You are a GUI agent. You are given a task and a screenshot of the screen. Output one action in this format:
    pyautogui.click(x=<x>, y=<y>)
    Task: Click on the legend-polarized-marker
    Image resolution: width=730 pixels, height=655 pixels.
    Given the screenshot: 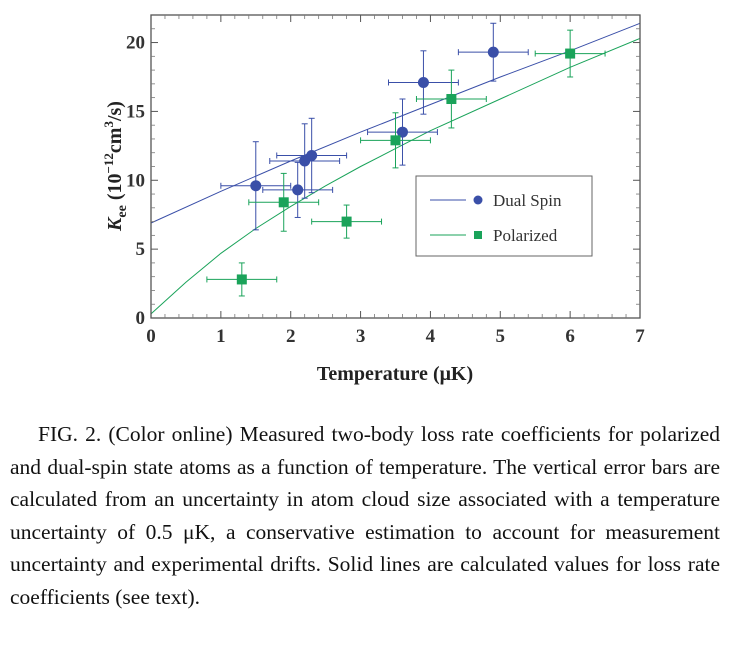 What is the action you would take?
    pyautogui.click(x=478, y=235)
    